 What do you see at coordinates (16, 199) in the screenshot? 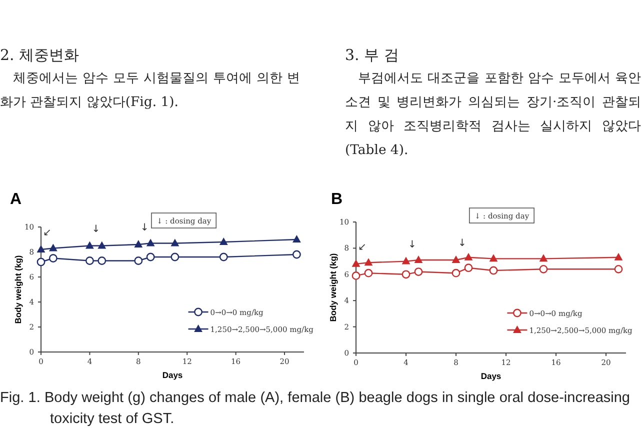
I see `chart-title: A` at bounding box center [16, 199].